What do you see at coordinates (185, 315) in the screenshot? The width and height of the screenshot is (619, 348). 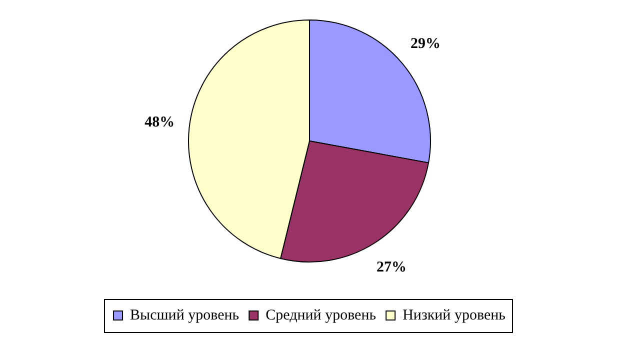 I see `legend-label: Высший уровень` at bounding box center [185, 315].